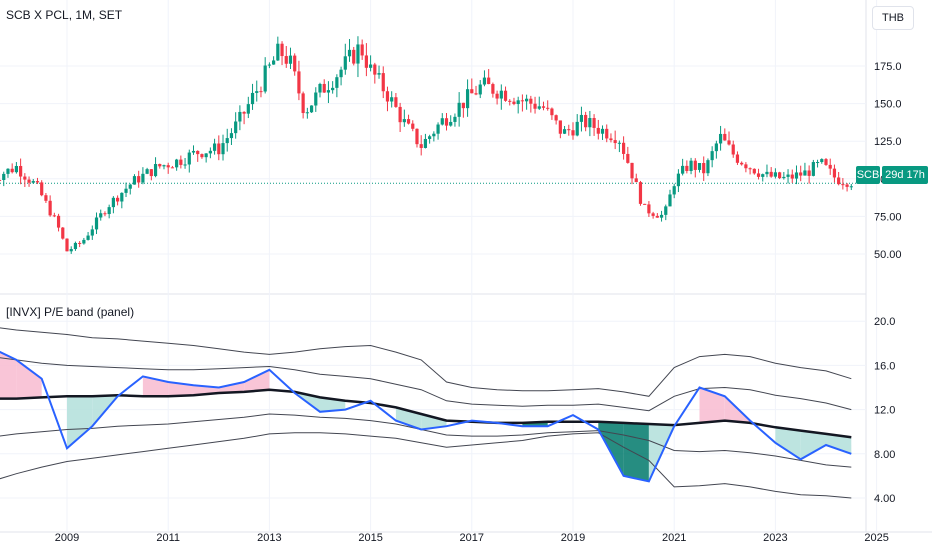  What do you see at coordinates (70, 312) in the screenshot?
I see `indicator-title: [INVX] P/E band (panel)` at bounding box center [70, 312].